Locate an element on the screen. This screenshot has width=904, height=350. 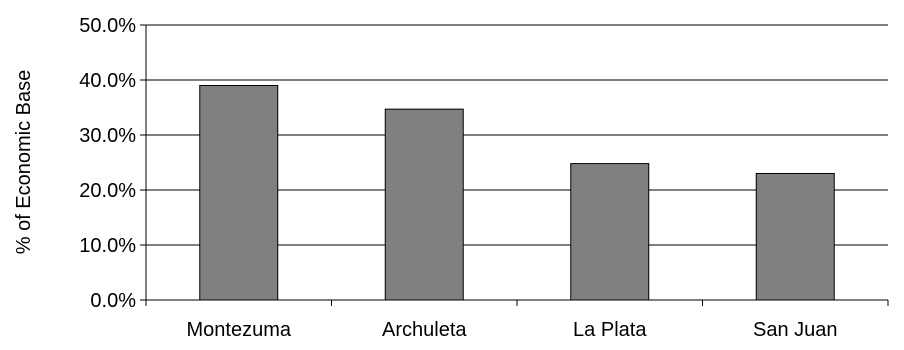
bar-montezuma is located at coordinates (239, 193).